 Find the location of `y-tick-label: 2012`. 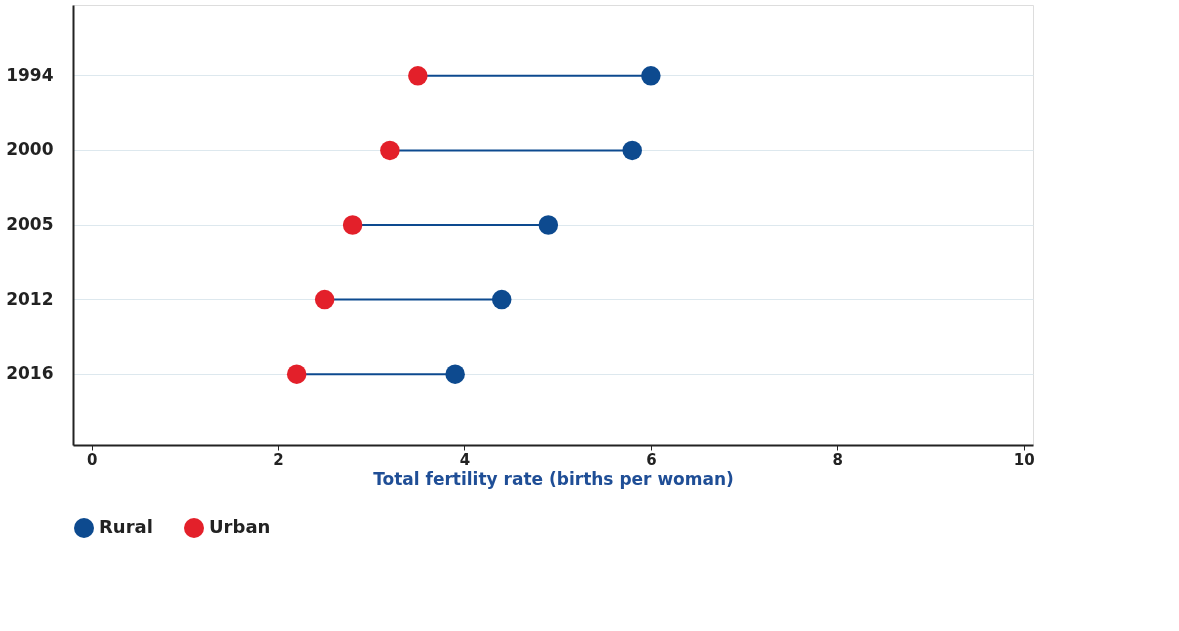

y-tick-label: 2012 is located at coordinates (30, 298).